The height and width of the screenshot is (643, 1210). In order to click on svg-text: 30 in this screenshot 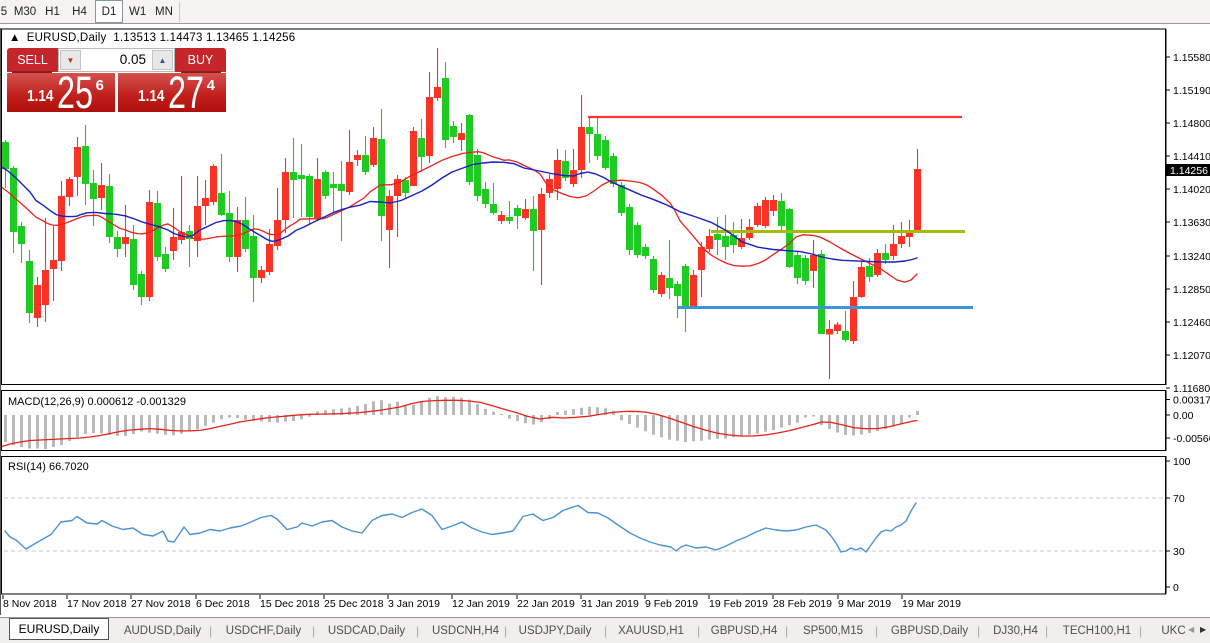, I will do `click(1179, 552)`.